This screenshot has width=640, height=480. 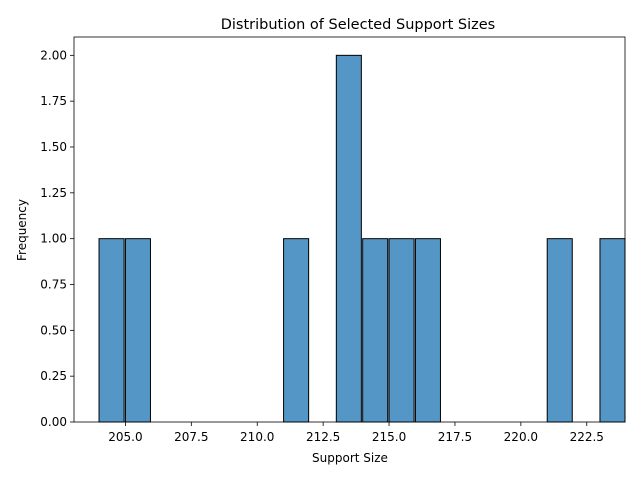 I want to click on x-tick-label: 222.5, so click(x=587, y=437).